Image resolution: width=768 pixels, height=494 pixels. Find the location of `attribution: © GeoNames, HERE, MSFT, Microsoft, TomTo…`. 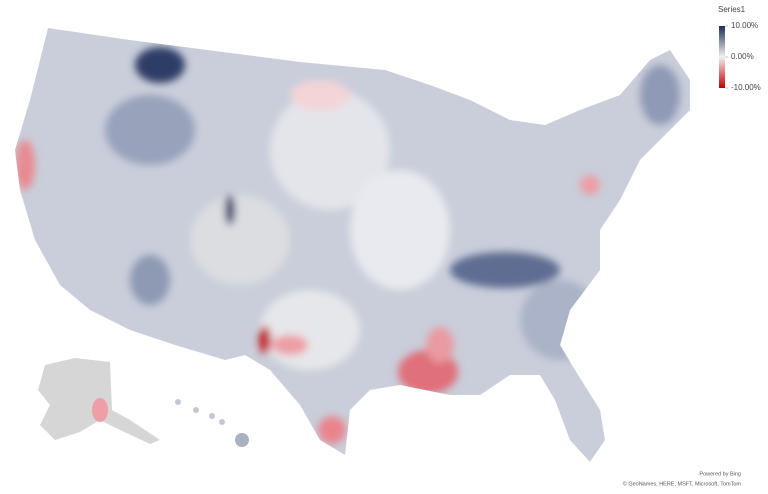

attribution: © GeoNames, HERE, MSFT, Microsoft, TomTo… is located at coordinates (682, 483).